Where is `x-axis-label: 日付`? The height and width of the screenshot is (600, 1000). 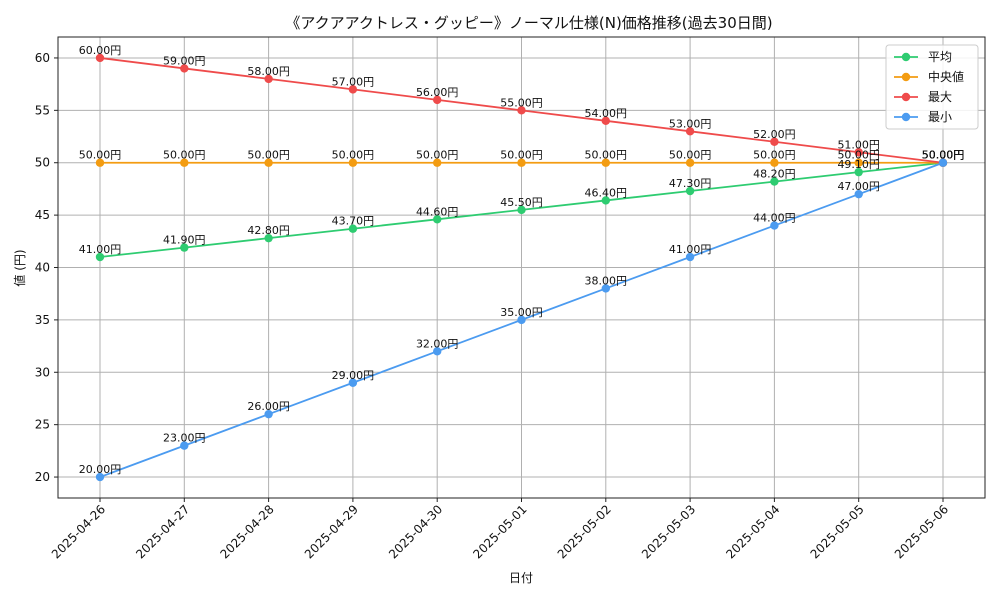
x-axis-label: 日付 is located at coordinates (521, 578).